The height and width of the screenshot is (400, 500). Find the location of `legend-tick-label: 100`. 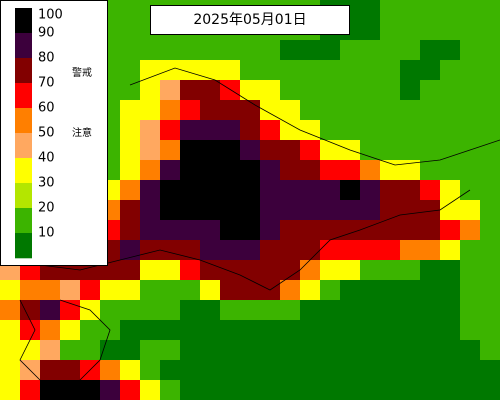

legend-tick-label: 100 is located at coordinates (50, 15).